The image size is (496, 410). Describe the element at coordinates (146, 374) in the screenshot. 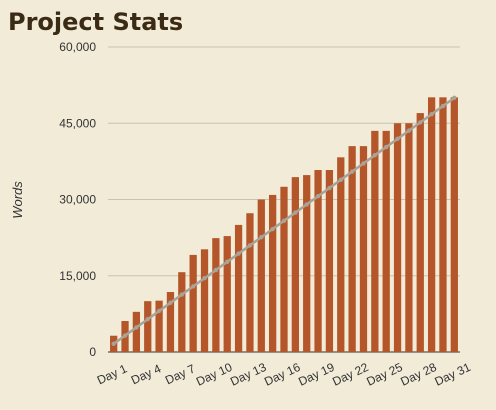

I see `x-tick-label: Day 4` at that location.